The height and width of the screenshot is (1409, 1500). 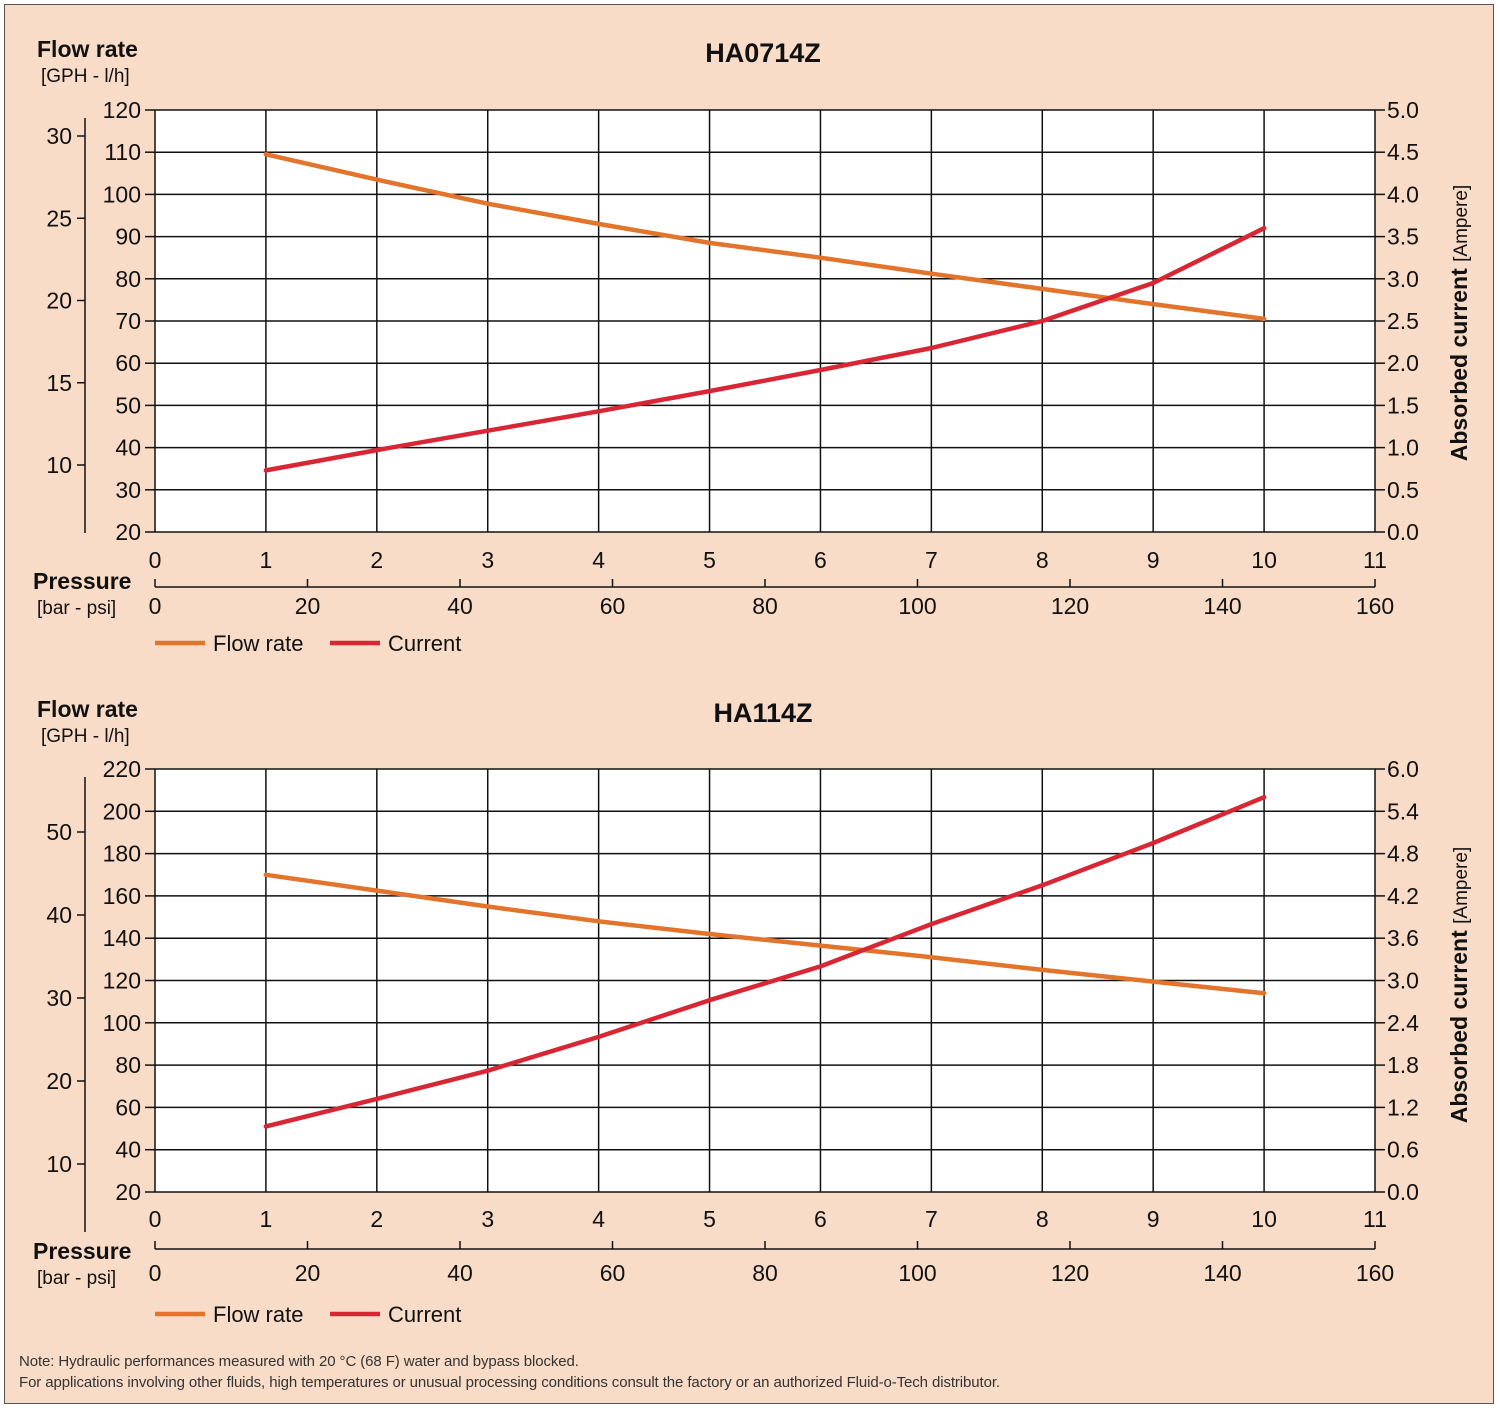 What do you see at coordinates (1403, 448) in the screenshot?
I see `y2-tick-label-amp: 1.0` at bounding box center [1403, 448].